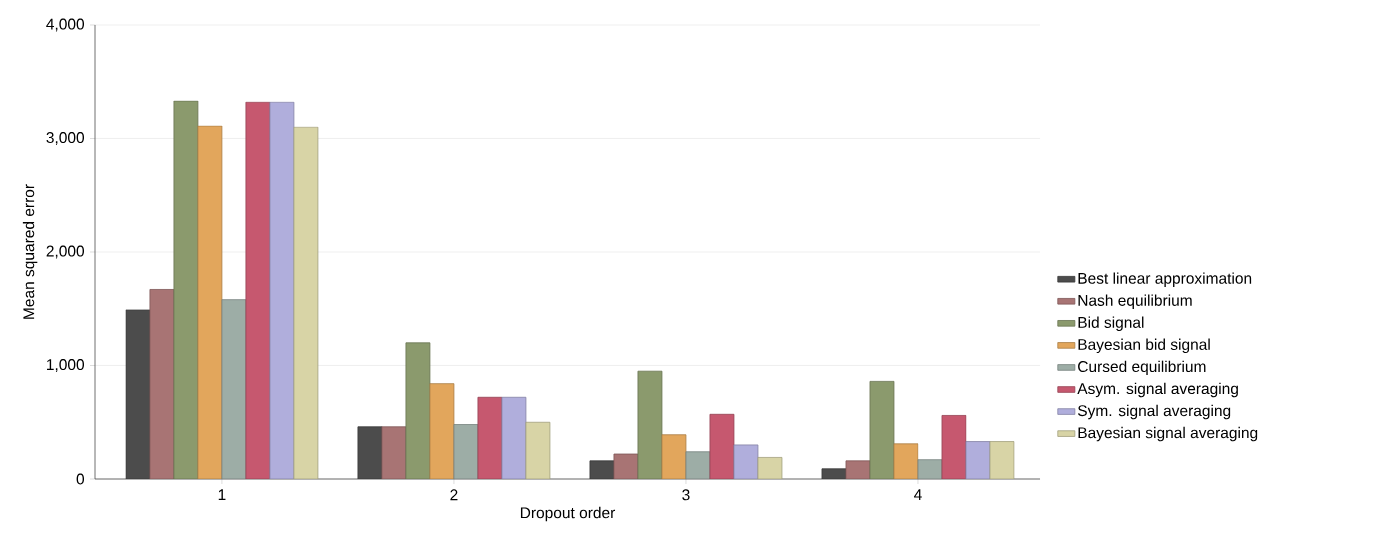 Image resolution: width=1388 pixels, height=535 pixels. I want to click on x-tick-label: 2, so click(454, 495).